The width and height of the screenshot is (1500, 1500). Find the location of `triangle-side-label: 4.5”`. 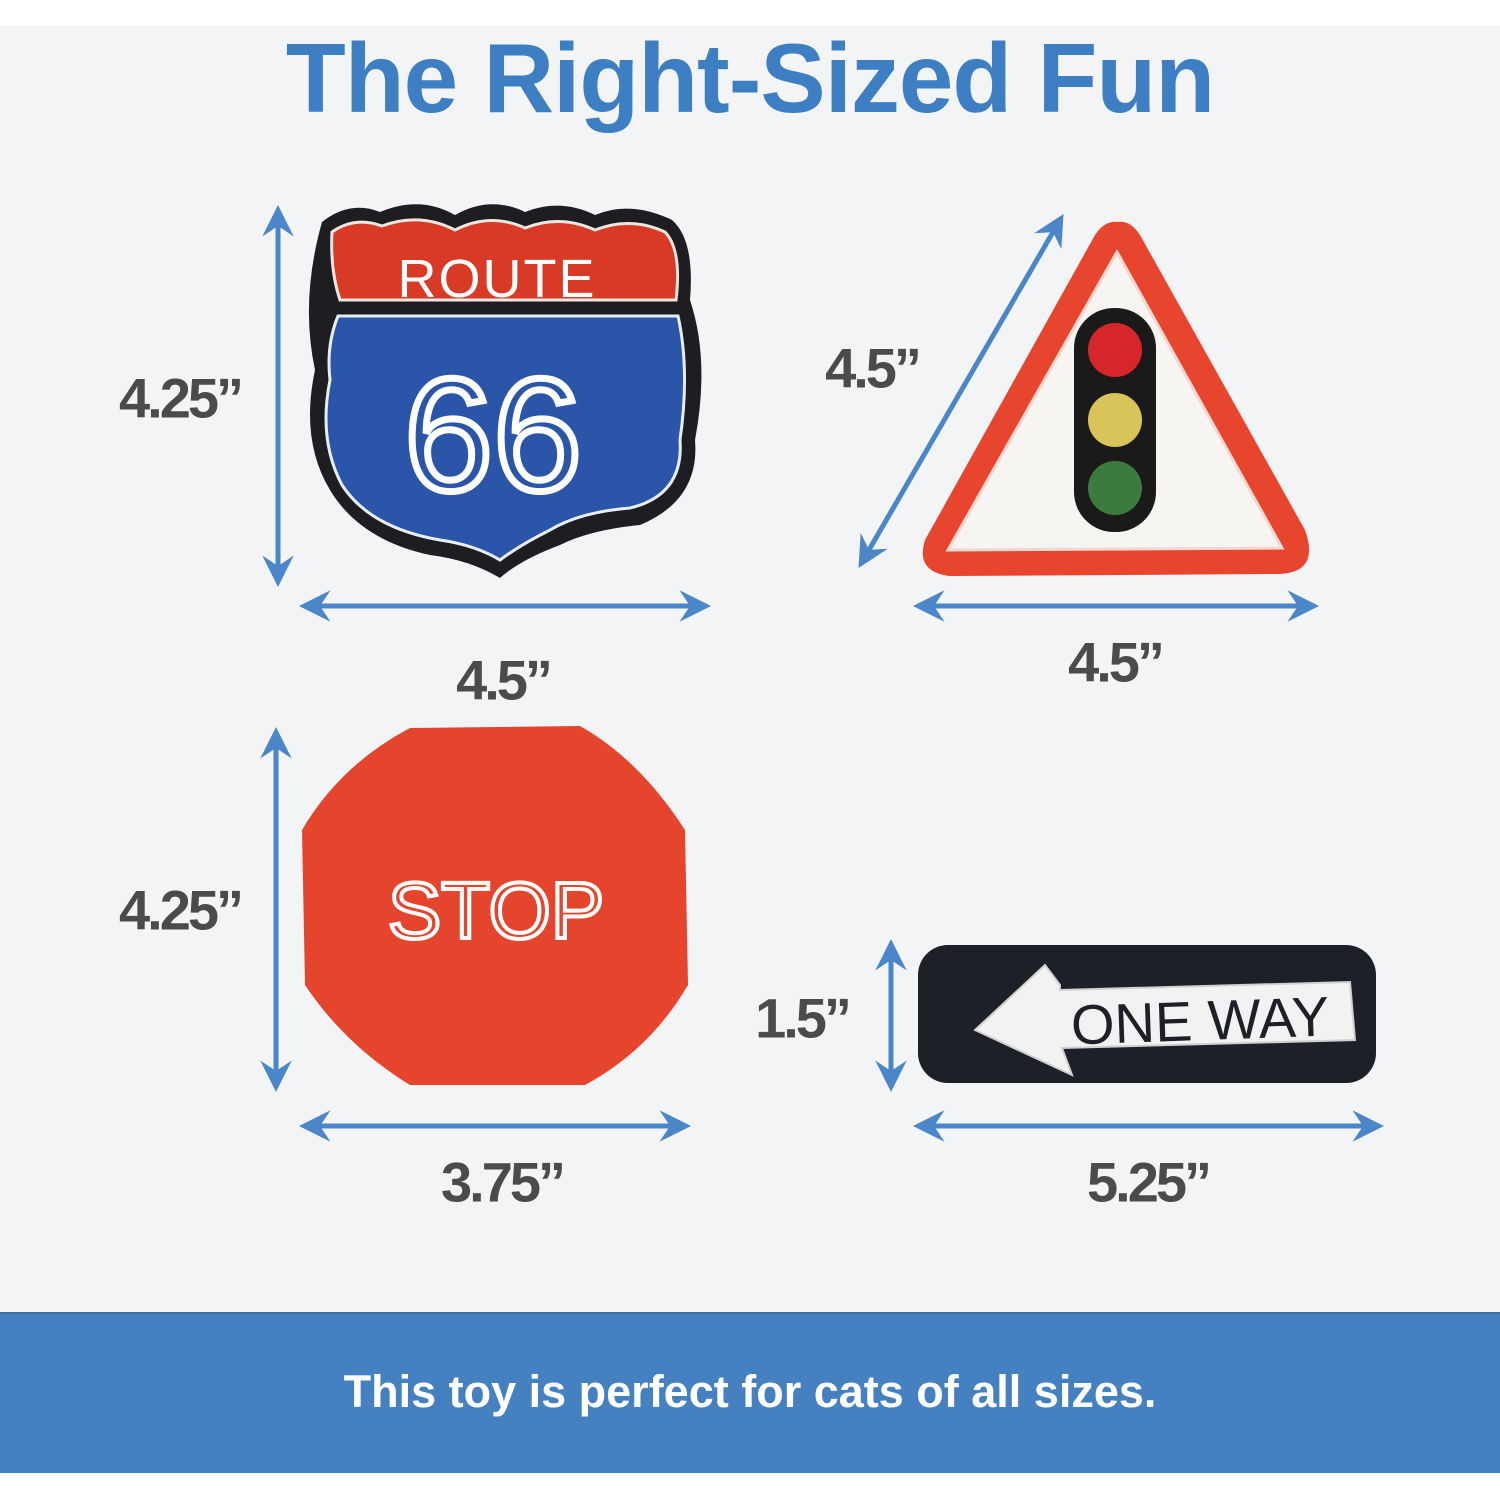

triangle-side-label: 4.5” is located at coordinates (873, 368).